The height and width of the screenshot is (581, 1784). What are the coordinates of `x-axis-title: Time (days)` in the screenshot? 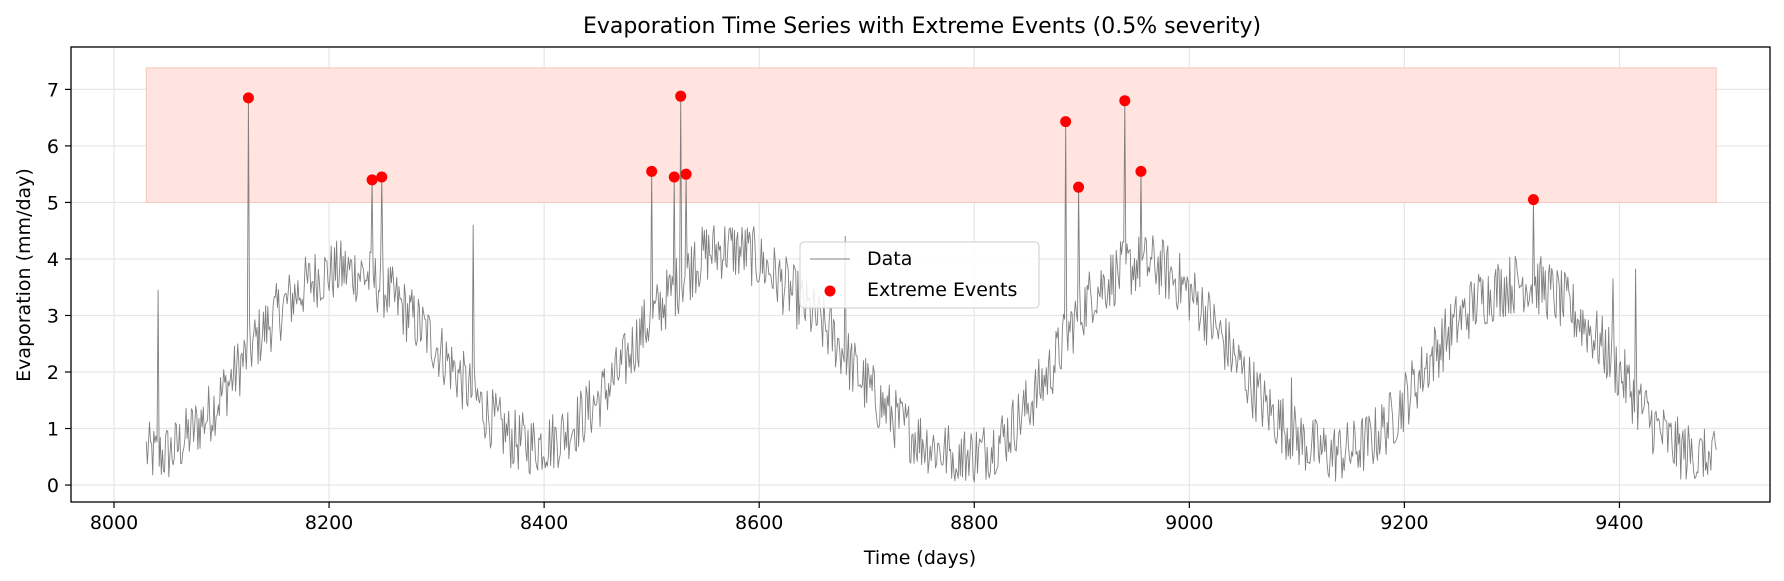 It's located at (919, 558).